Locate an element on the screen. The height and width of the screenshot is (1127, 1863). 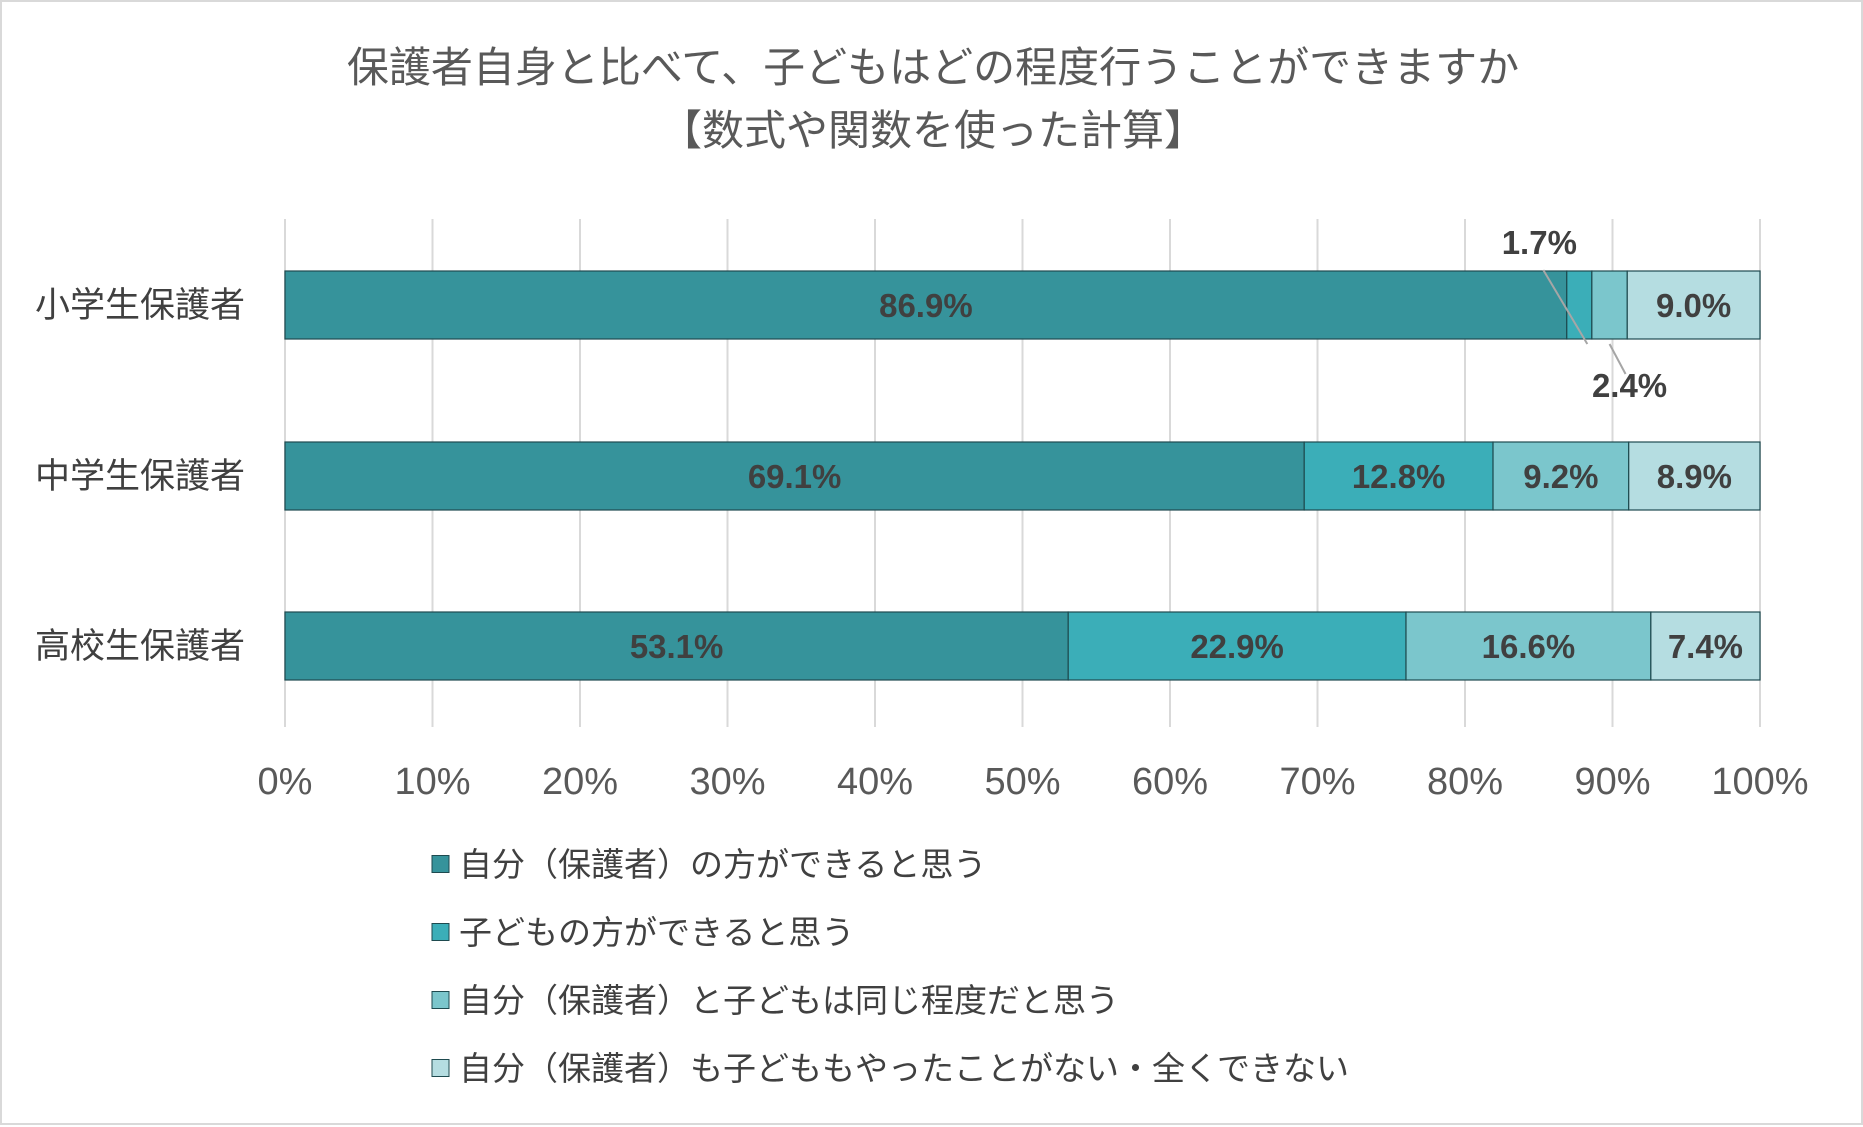
x-tick-label: 60% is located at coordinates (1170, 782).